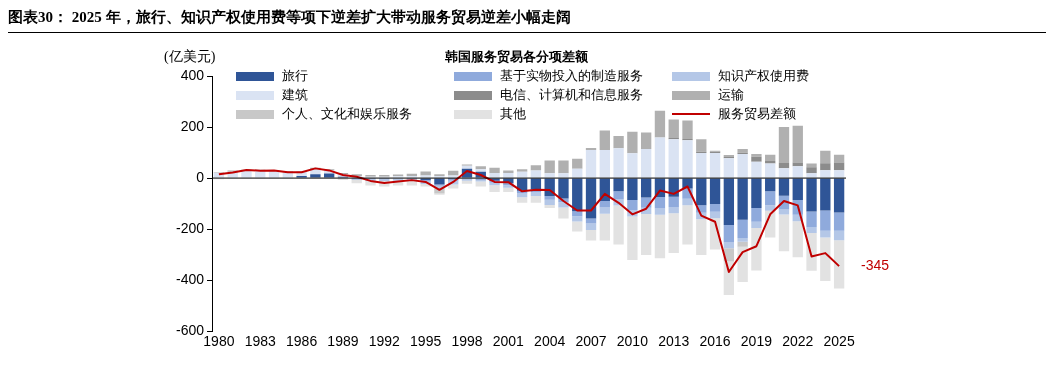 This screenshot has height=386, width=1054. Describe the element at coordinates (260, 341) in the screenshot. I see `x-tick-label: 1983` at that location.